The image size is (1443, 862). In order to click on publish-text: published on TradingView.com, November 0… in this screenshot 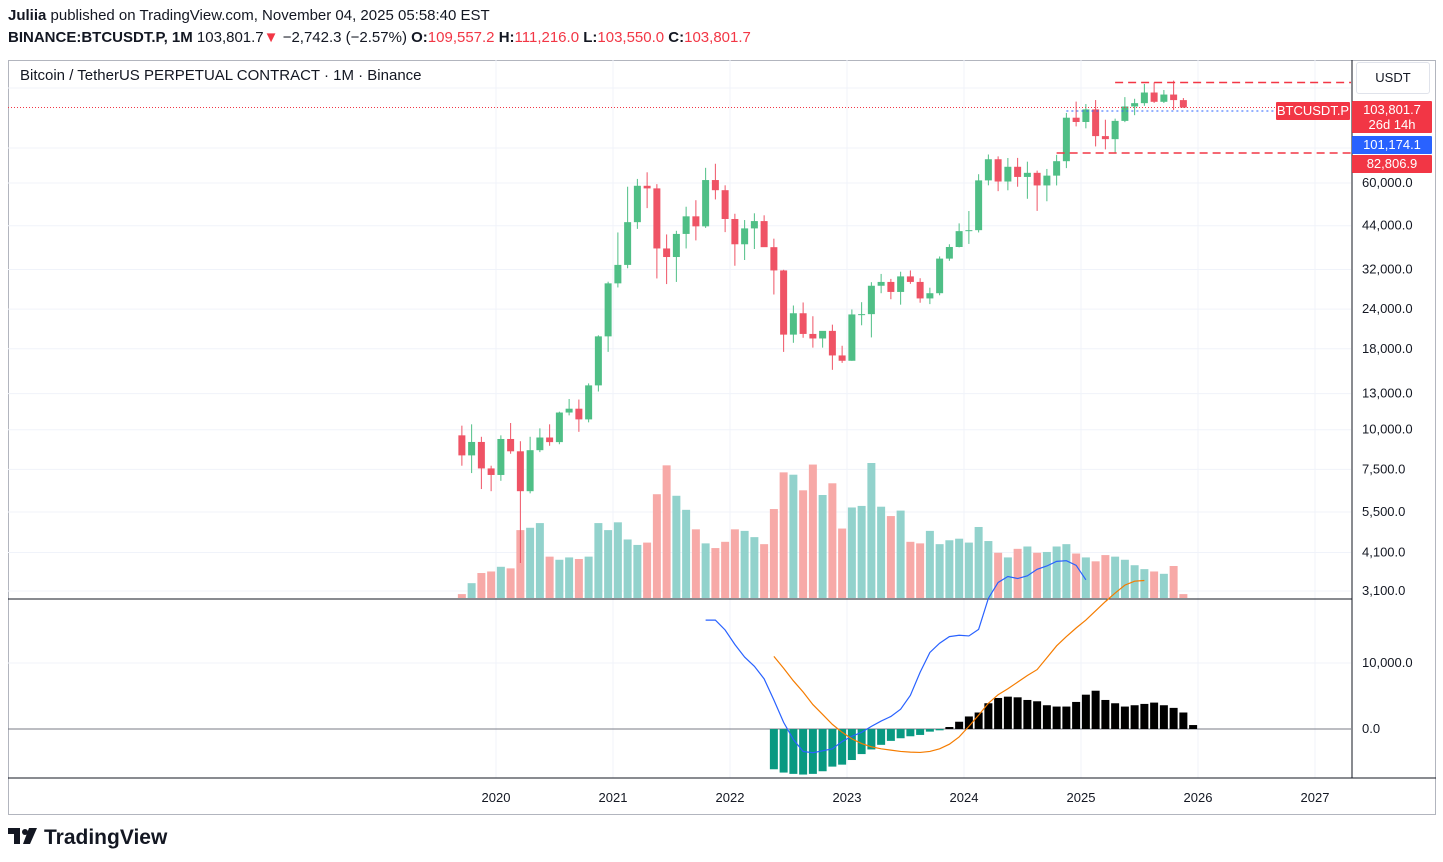, I will do `click(270, 15)`.